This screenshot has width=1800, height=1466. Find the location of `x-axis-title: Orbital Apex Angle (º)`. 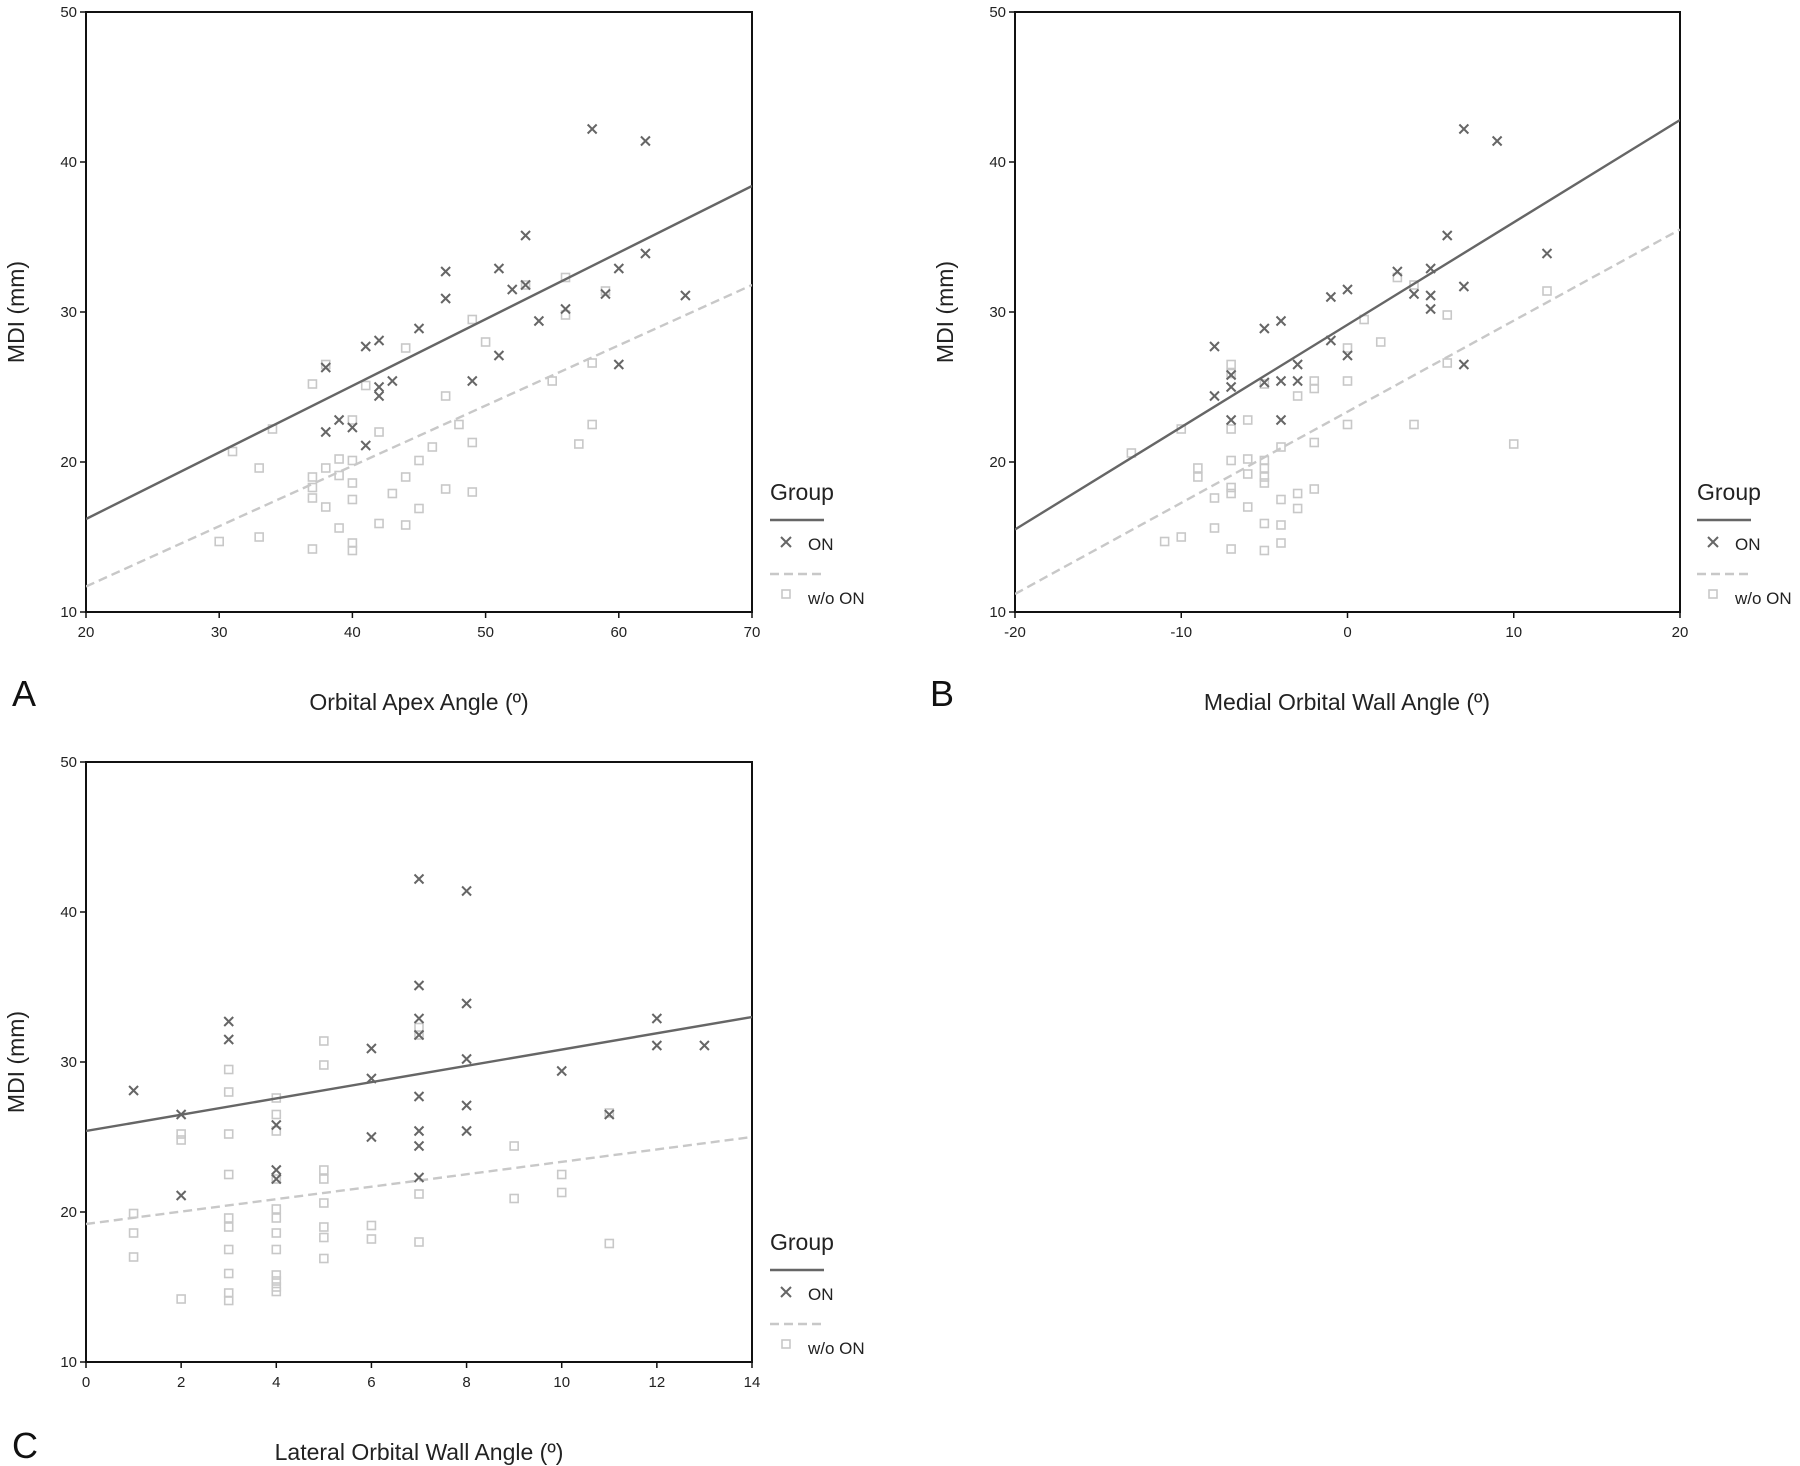

x-axis-title: Orbital Apex Angle (º) is located at coordinates (418, 702).